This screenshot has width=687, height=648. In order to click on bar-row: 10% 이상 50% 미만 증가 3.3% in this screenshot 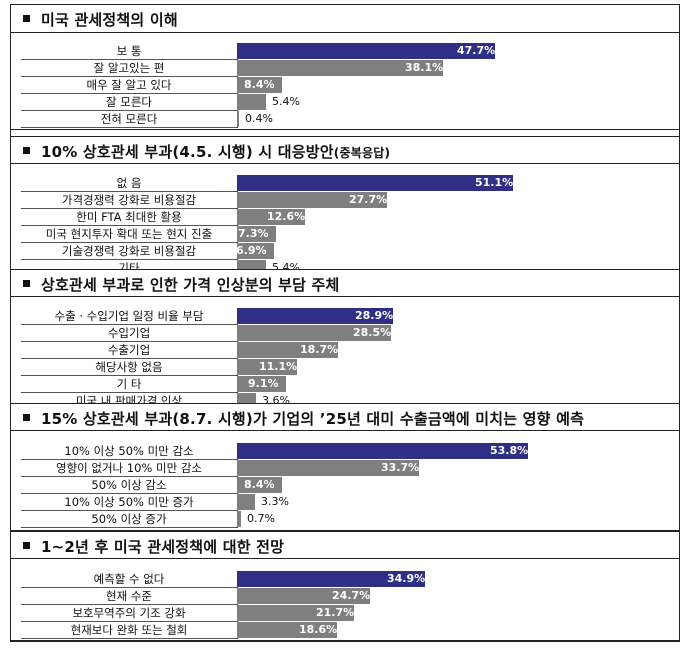, I will do `click(345, 502)`.